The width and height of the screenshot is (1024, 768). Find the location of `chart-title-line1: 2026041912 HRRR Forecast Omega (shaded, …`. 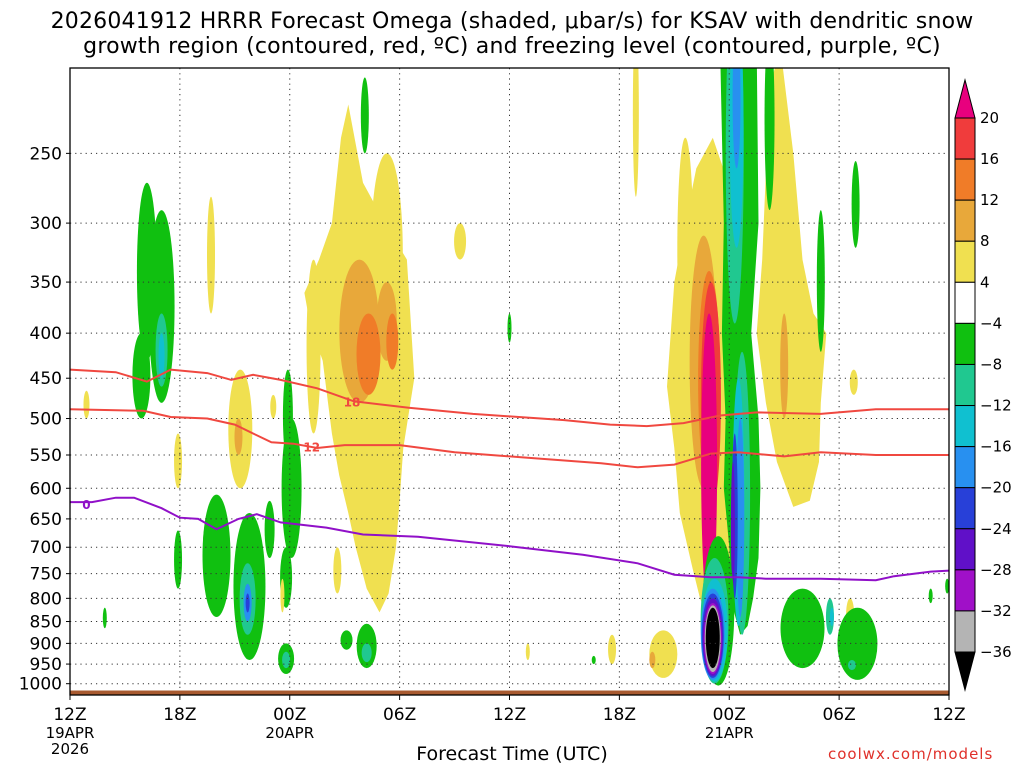

chart-title-line1: 2026041912 HRRR Forecast Omega (shaded, … is located at coordinates (512, 21).